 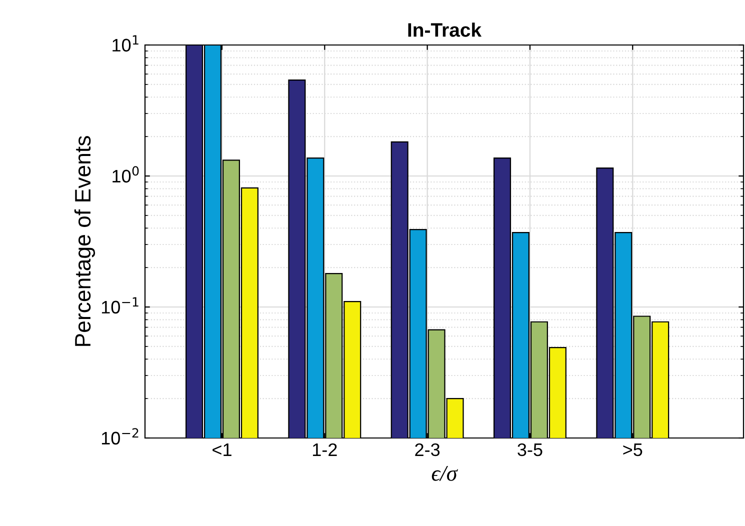 I want to click on y-tick-label: 10$^{−2}$, so click(x=120, y=436).